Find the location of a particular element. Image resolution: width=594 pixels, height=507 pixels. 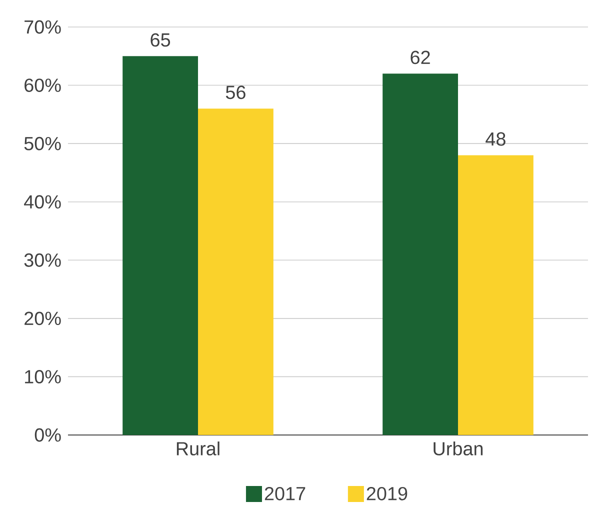

y-tick-label: 50% is located at coordinates (42, 143).